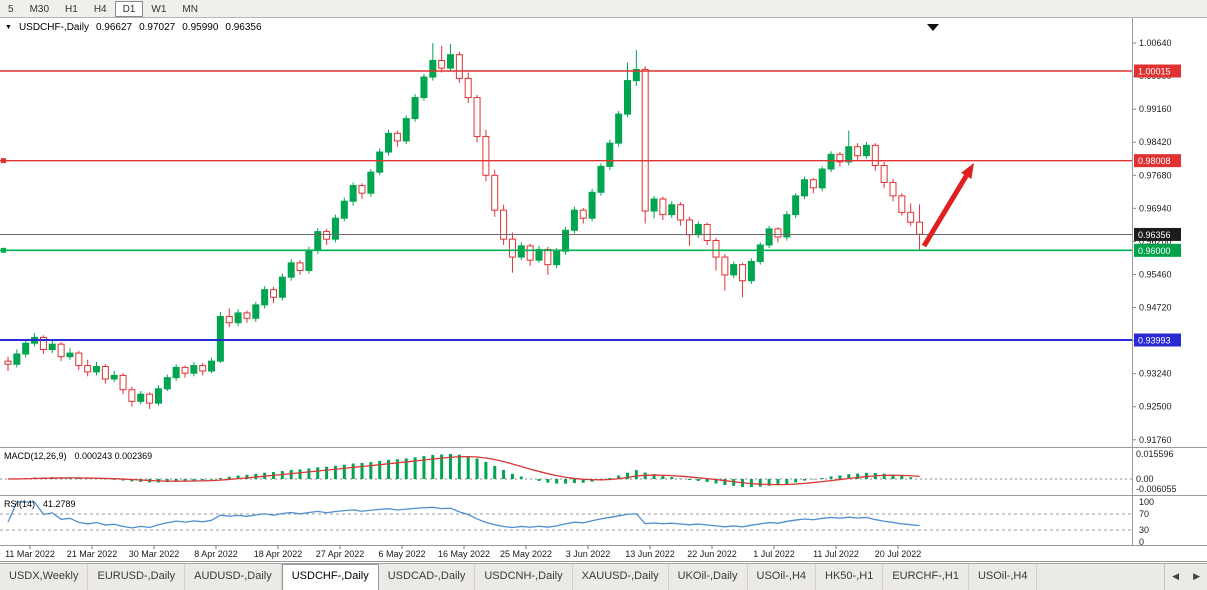 The width and height of the screenshot is (1207, 590). I want to click on chevron-down-icon: ▼, so click(8, 27).